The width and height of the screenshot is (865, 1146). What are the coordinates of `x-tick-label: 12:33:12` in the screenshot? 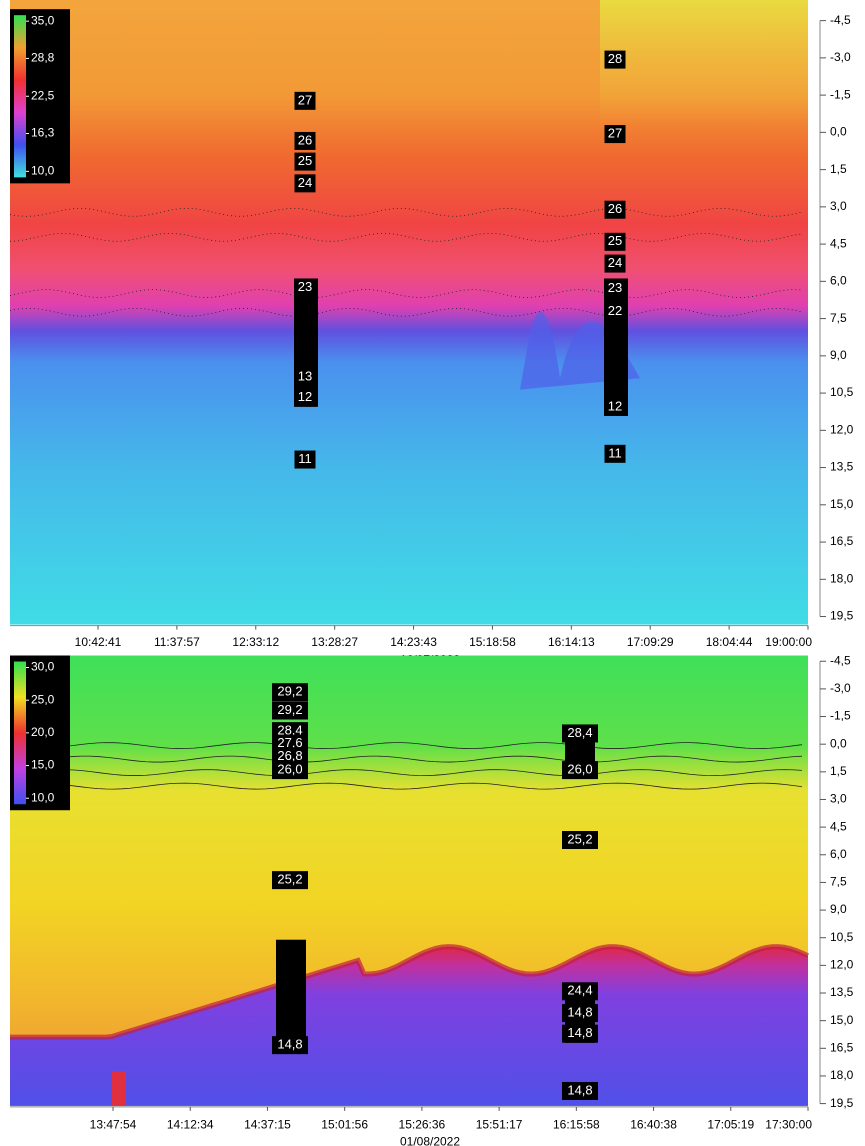 It's located at (255, 642).